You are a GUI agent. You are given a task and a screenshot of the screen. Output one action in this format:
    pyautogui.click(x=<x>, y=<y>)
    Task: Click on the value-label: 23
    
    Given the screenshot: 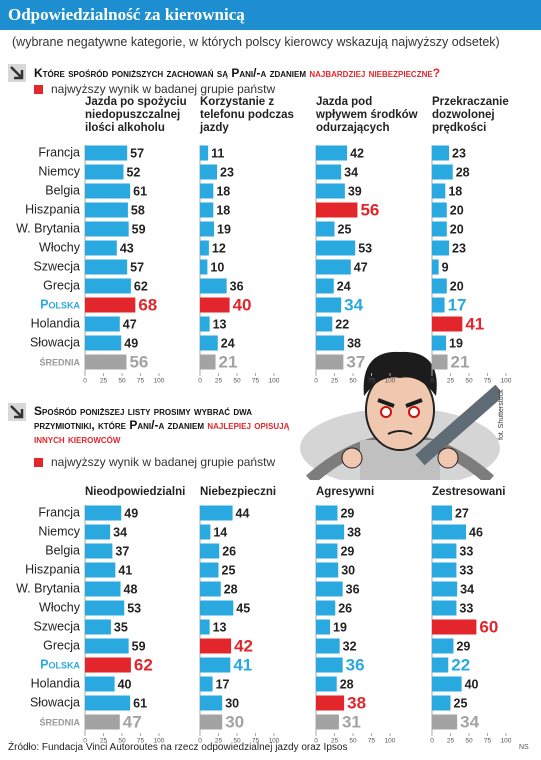 What is the action you would take?
    pyautogui.click(x=227, y=172)
    